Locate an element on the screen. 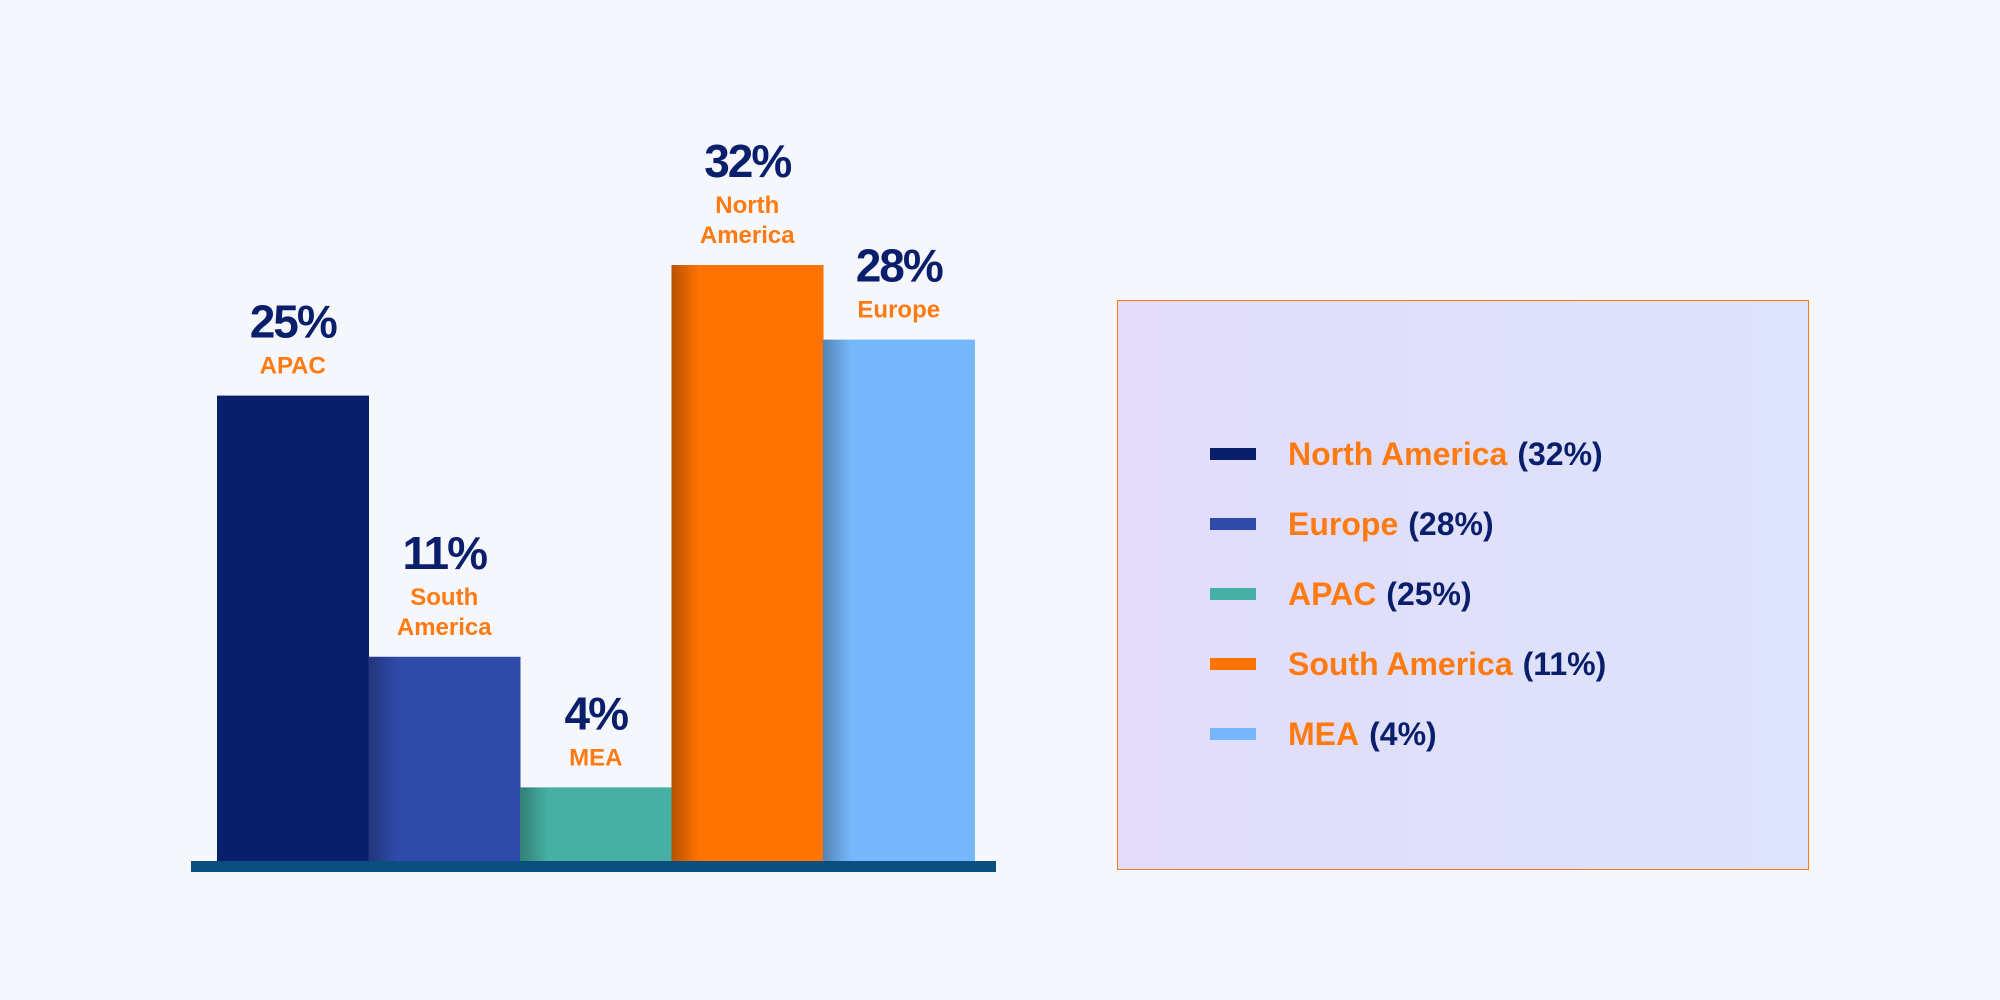  legend-item: Europe (28%) is located at coordinates (1408, 524).